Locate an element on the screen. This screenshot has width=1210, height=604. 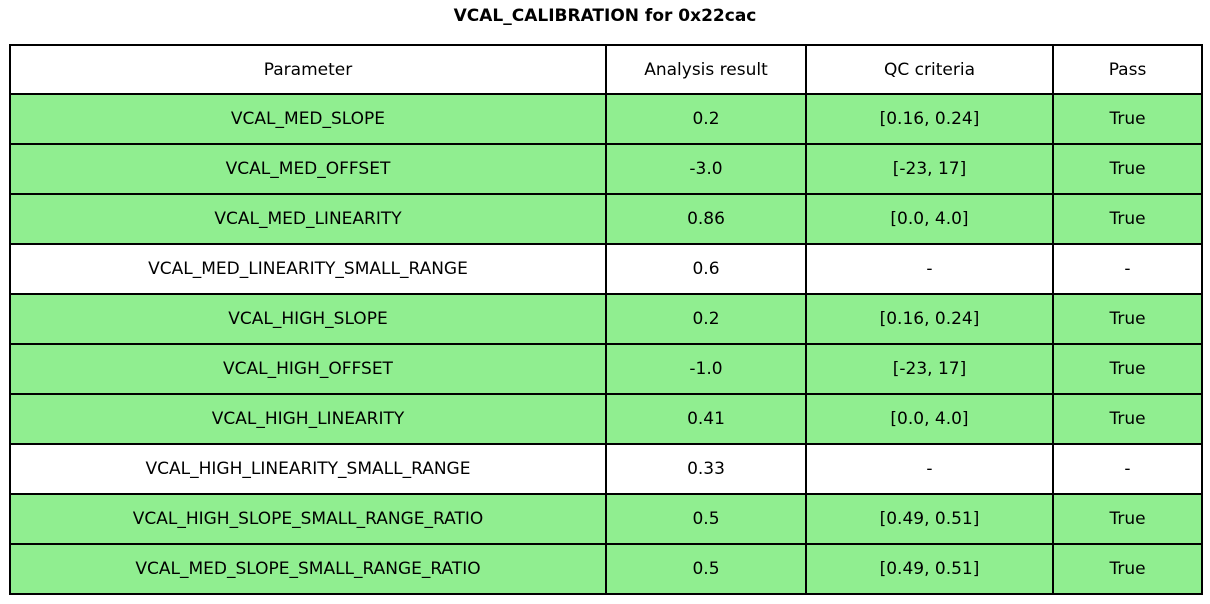
column-header-analysis-result: Analysis result is located at coordinates (706, 69).